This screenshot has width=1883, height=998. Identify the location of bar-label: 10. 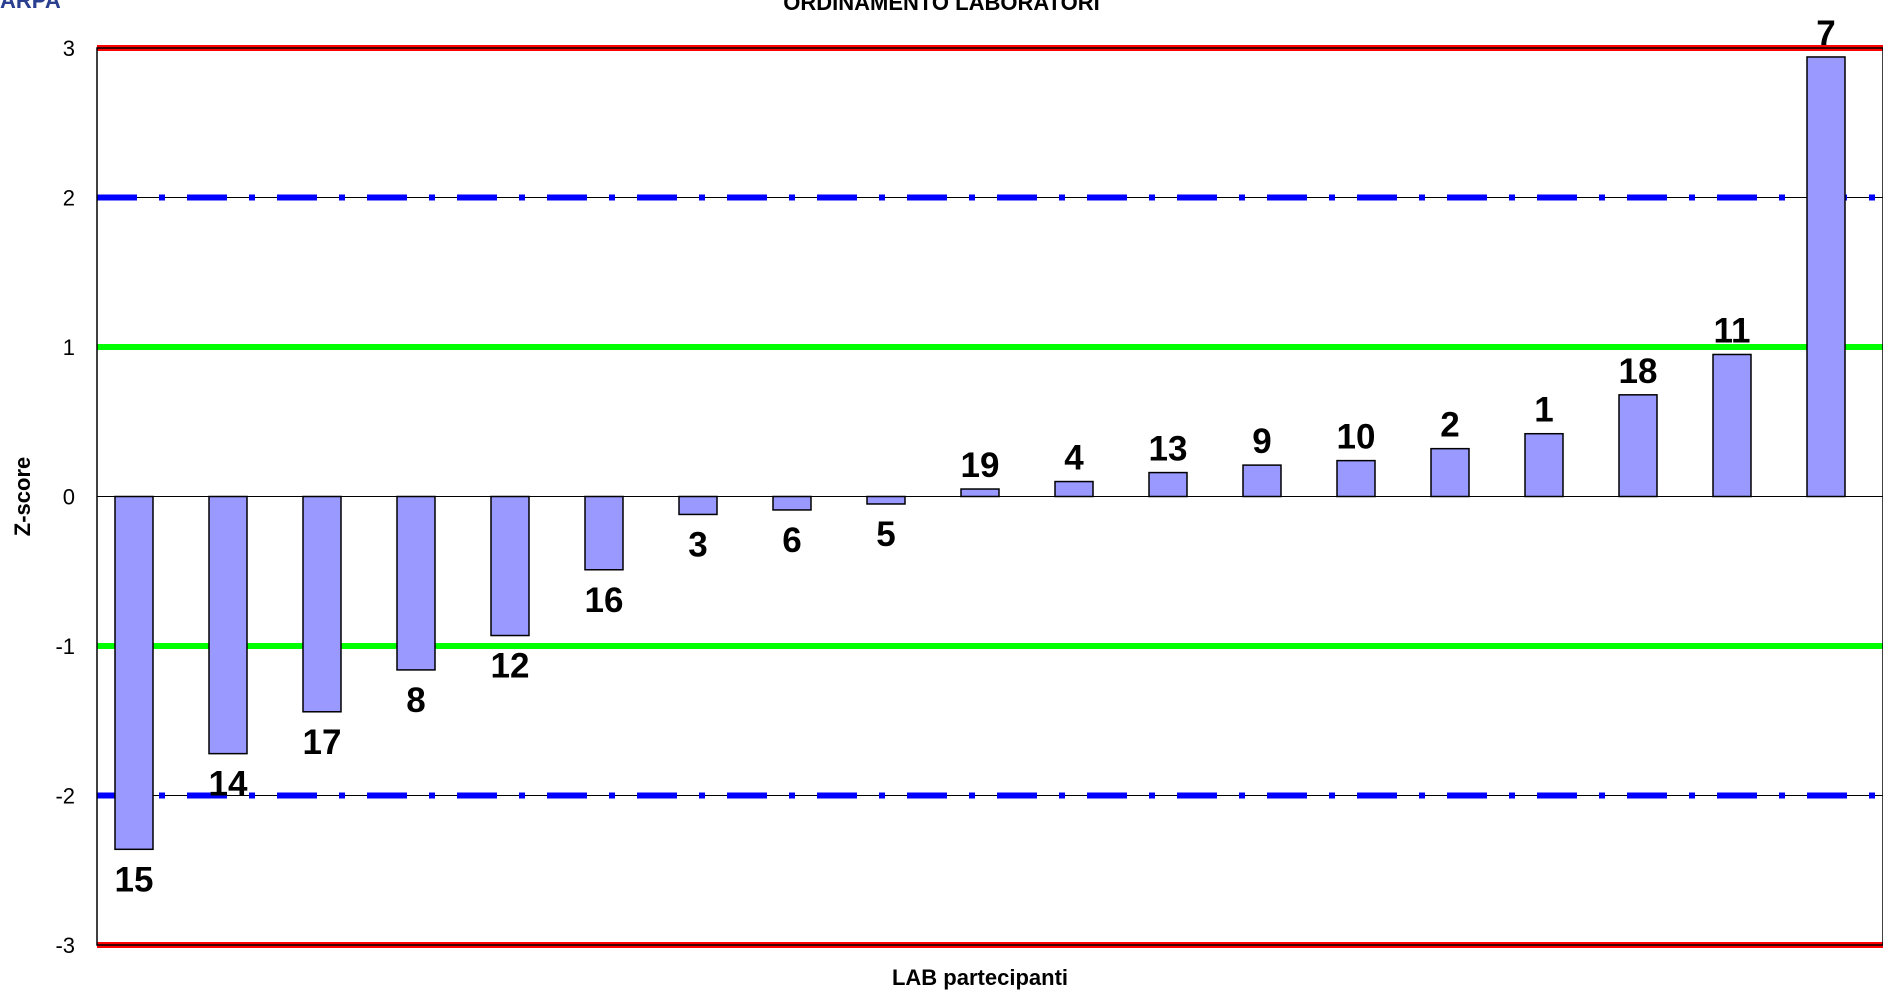
(1356, 437).